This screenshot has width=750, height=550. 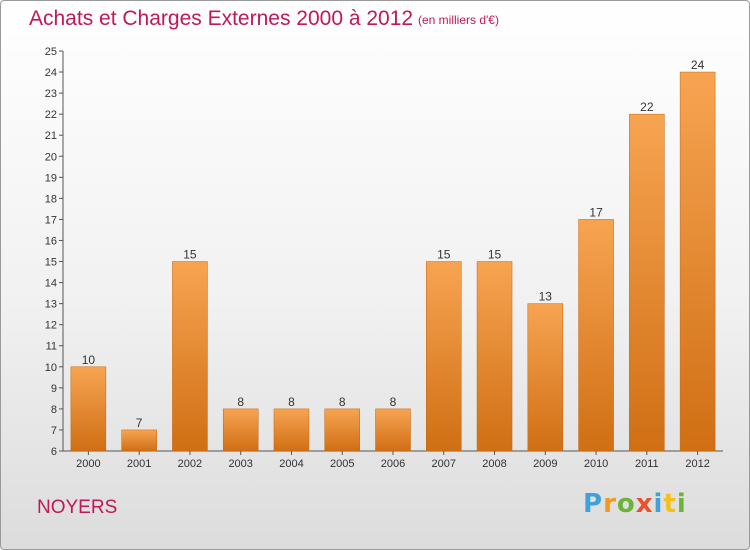 I want to click on value-label-2005: 8, so click(x=342, y=402).